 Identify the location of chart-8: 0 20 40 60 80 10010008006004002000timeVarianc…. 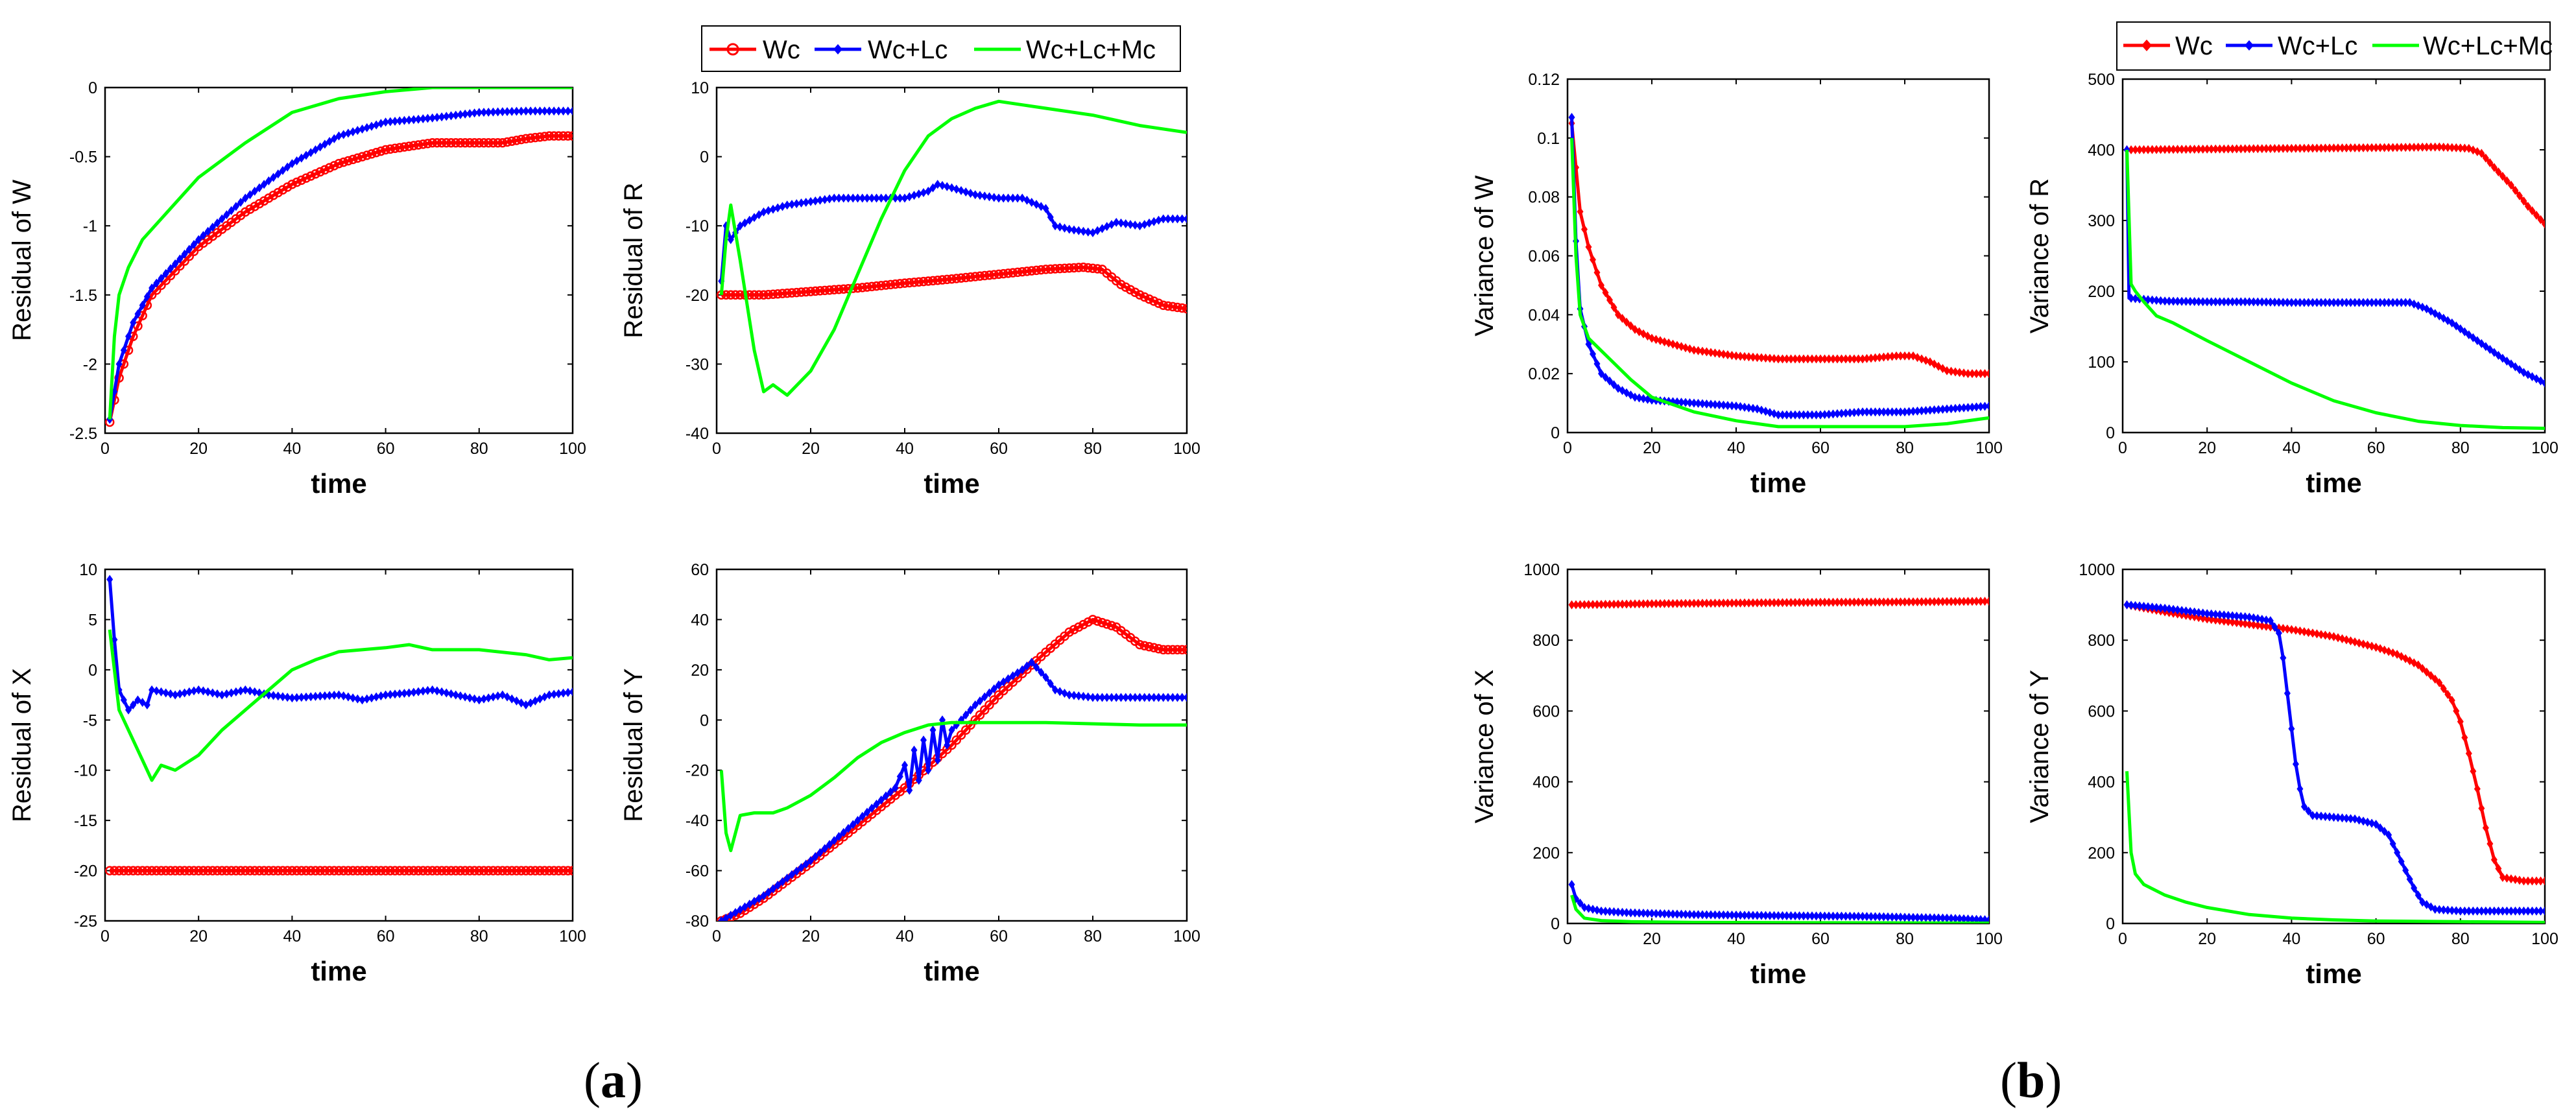
(2291, 775).